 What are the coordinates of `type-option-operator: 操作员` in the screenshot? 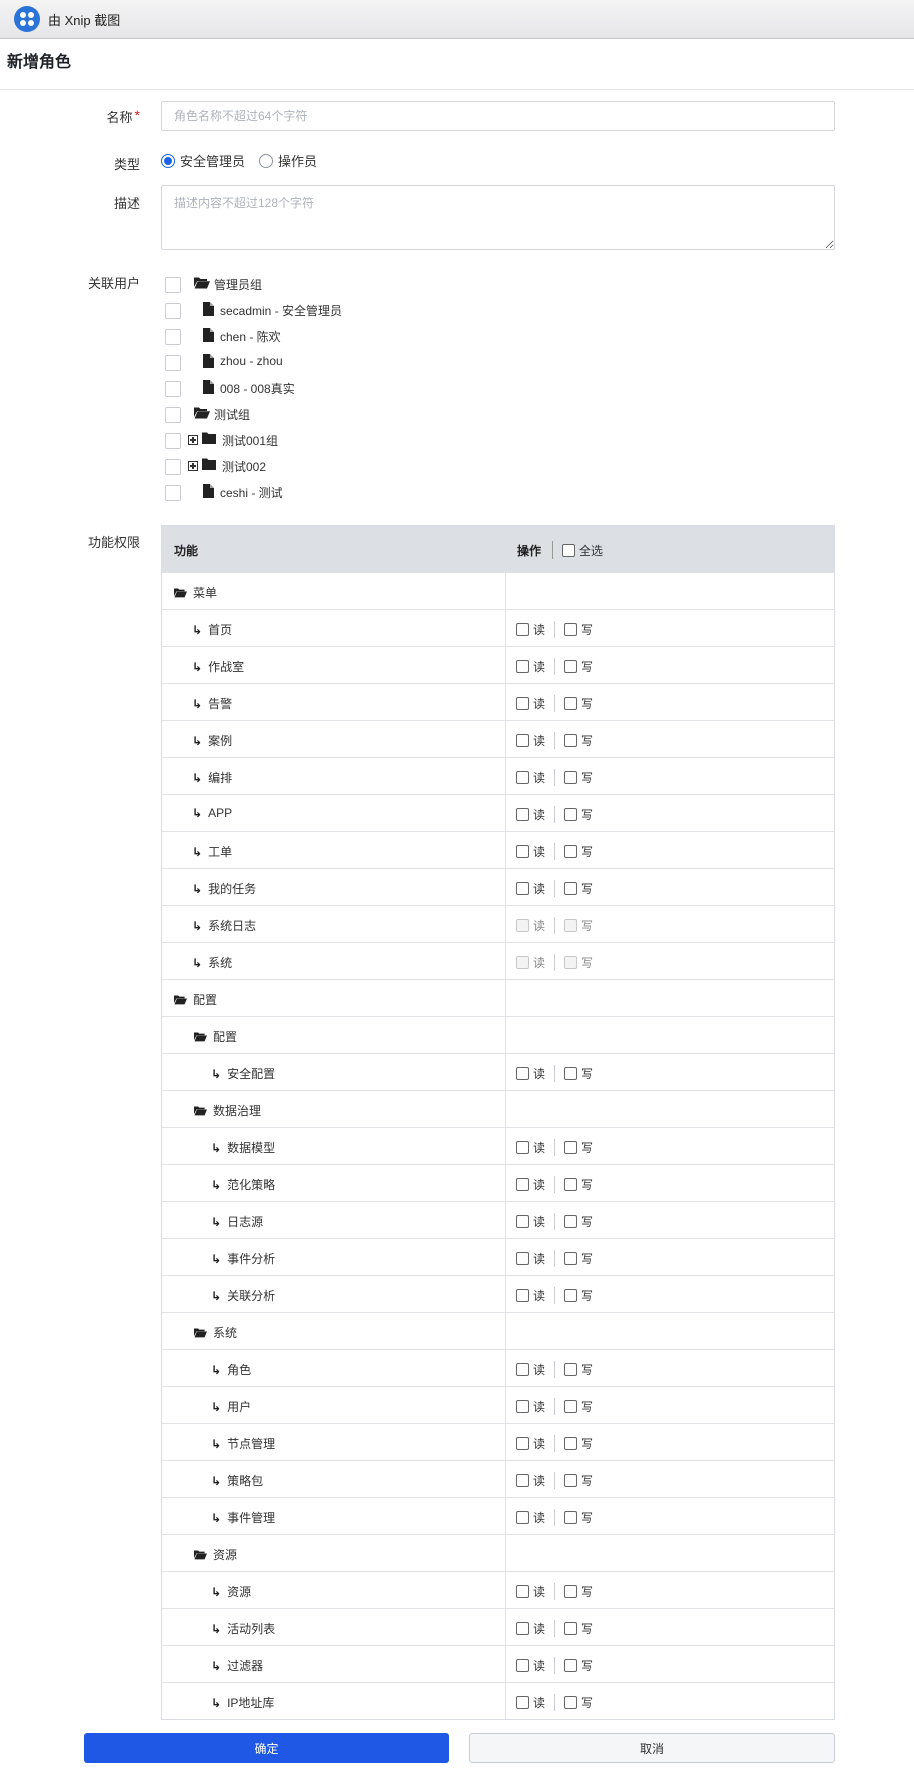 It's located at (288, 160).